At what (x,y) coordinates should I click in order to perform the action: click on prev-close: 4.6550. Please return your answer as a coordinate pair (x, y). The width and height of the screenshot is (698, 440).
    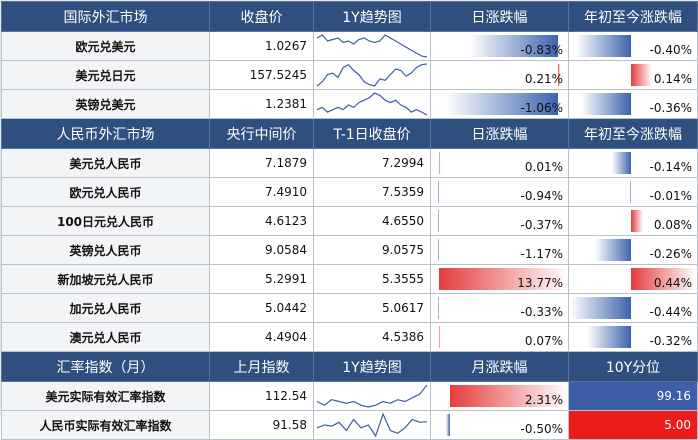
    Looking at the image, I should click on (372, 221).